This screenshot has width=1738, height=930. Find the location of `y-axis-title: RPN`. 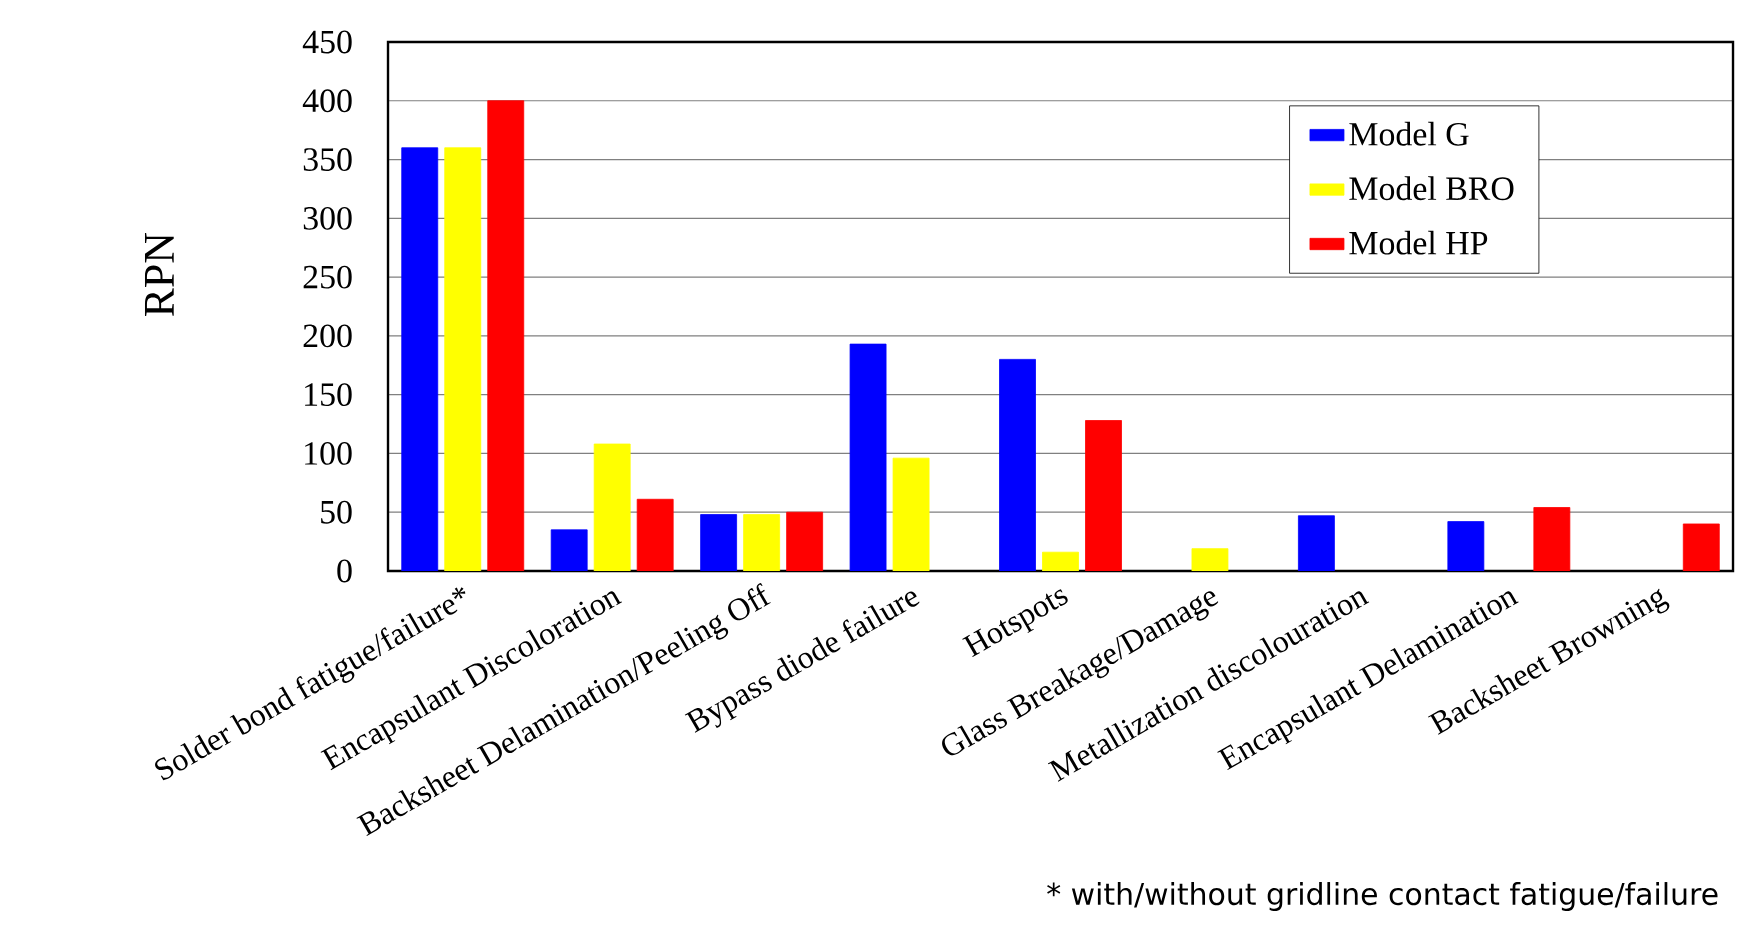

y-axis-title: RPN is located at coordinates (159, 275).